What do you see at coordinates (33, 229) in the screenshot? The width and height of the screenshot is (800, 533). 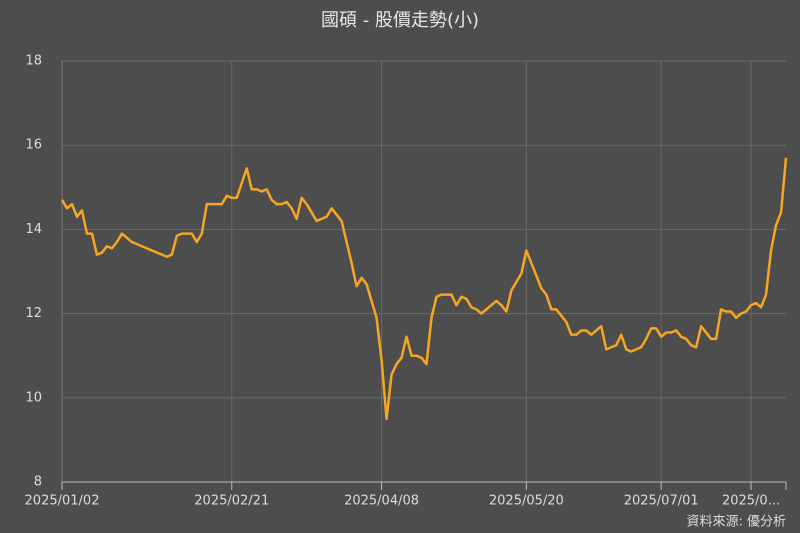 I see `y-tick-label: 14` at bounding box center [33, 229].